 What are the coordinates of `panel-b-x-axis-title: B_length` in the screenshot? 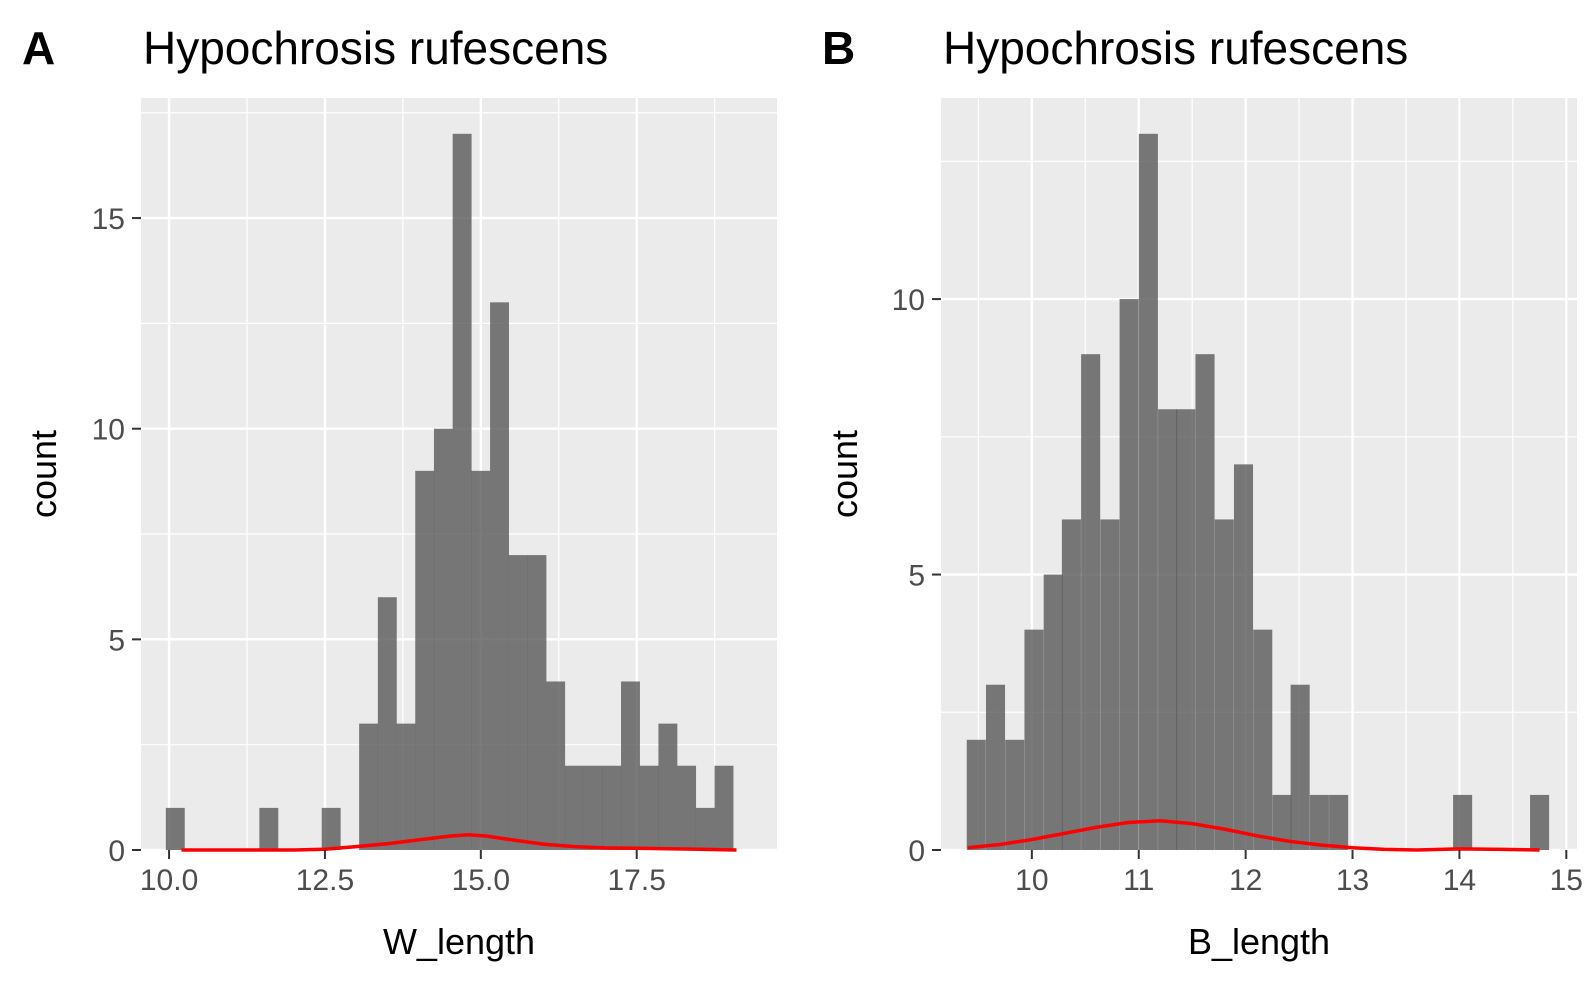 It's located at (1259, 941).